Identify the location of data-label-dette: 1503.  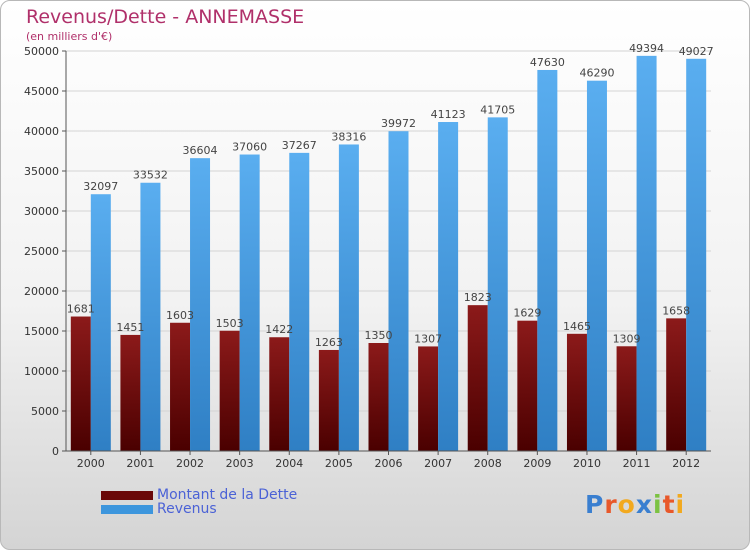
(230, 323).